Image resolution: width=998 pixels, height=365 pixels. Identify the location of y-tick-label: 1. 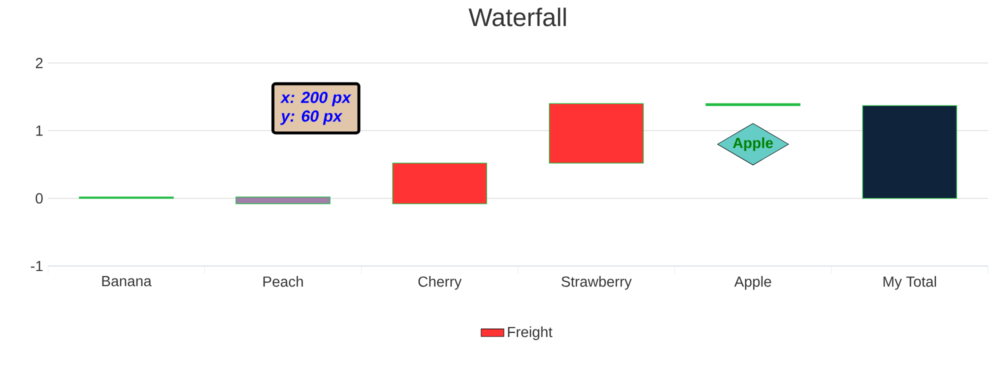
(39, 131).